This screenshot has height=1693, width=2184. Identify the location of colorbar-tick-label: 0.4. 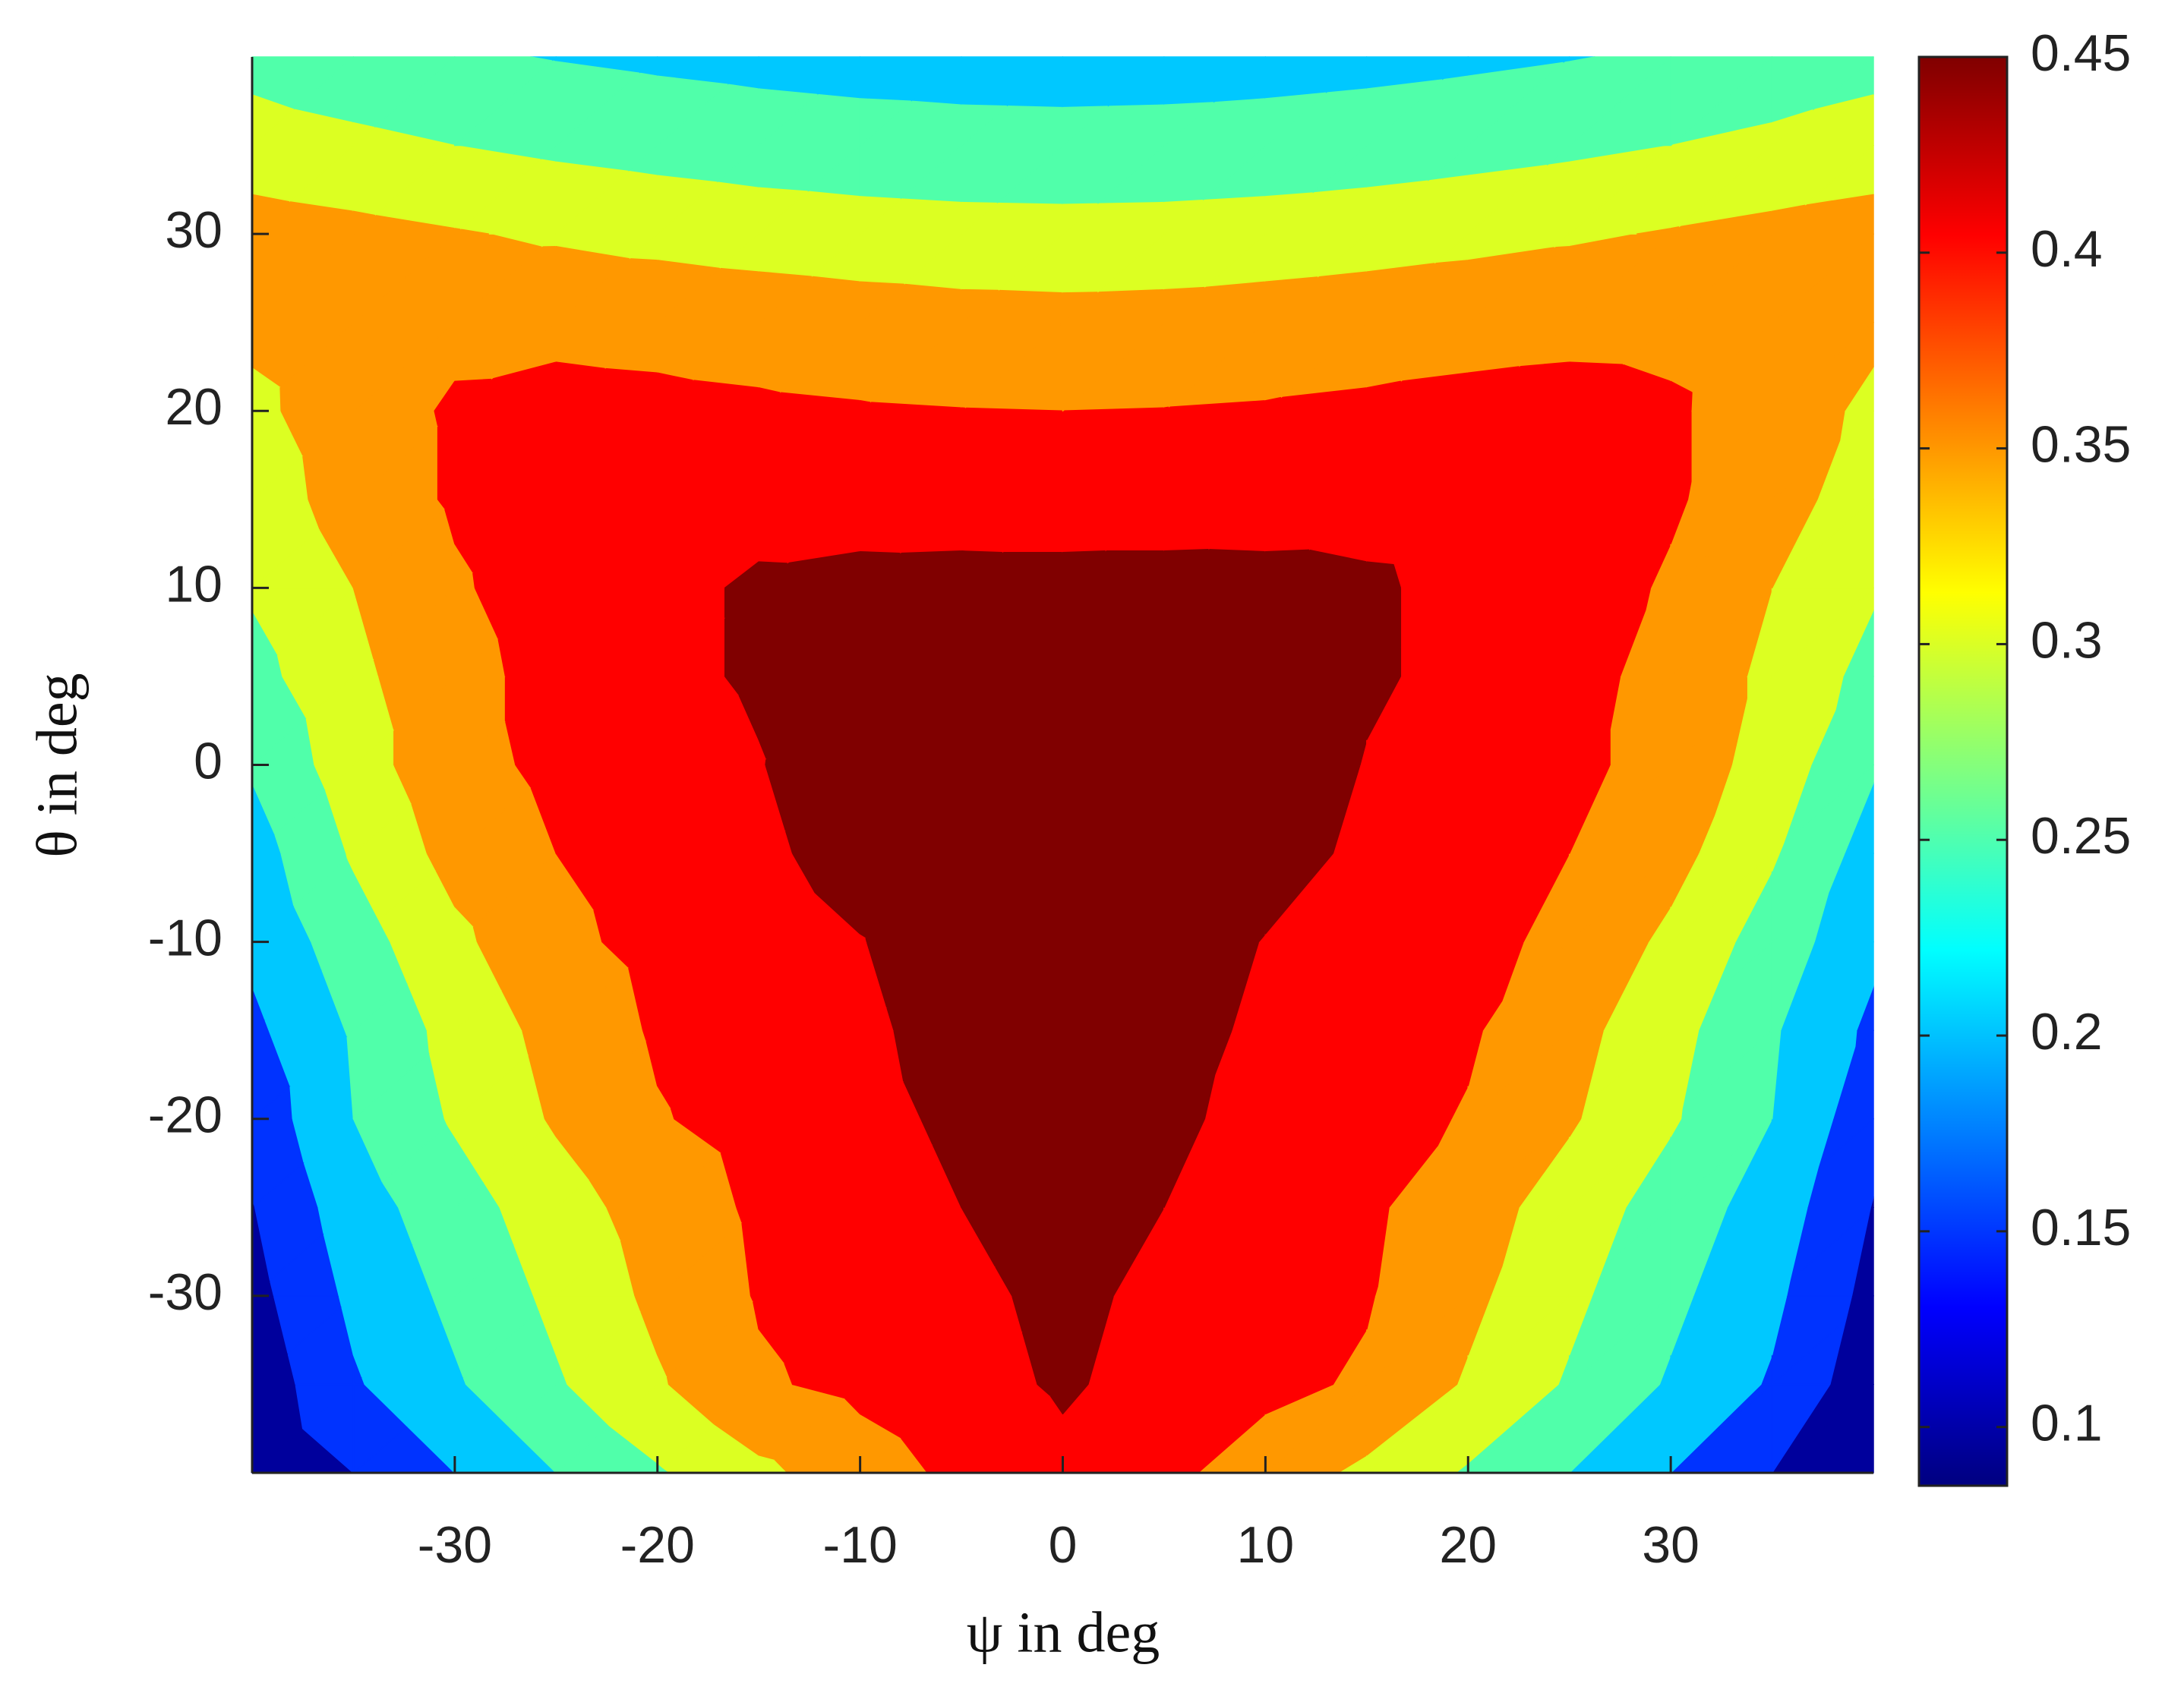
(2067, 249).